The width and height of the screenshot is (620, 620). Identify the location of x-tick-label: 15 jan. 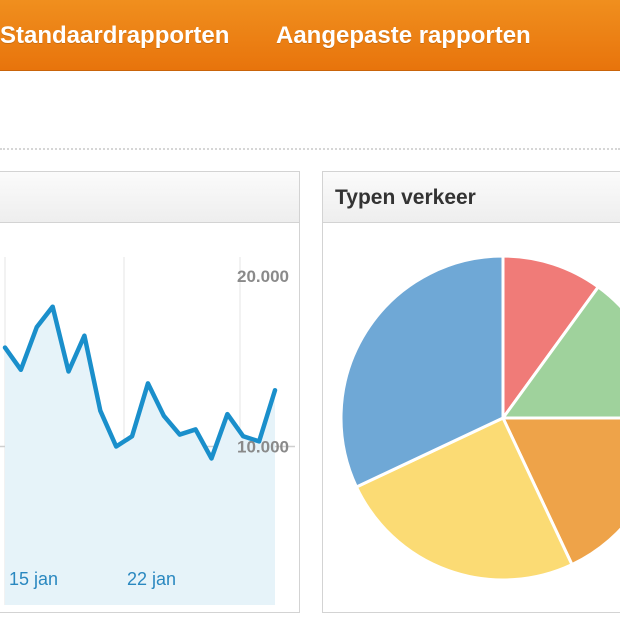
(33, 579).